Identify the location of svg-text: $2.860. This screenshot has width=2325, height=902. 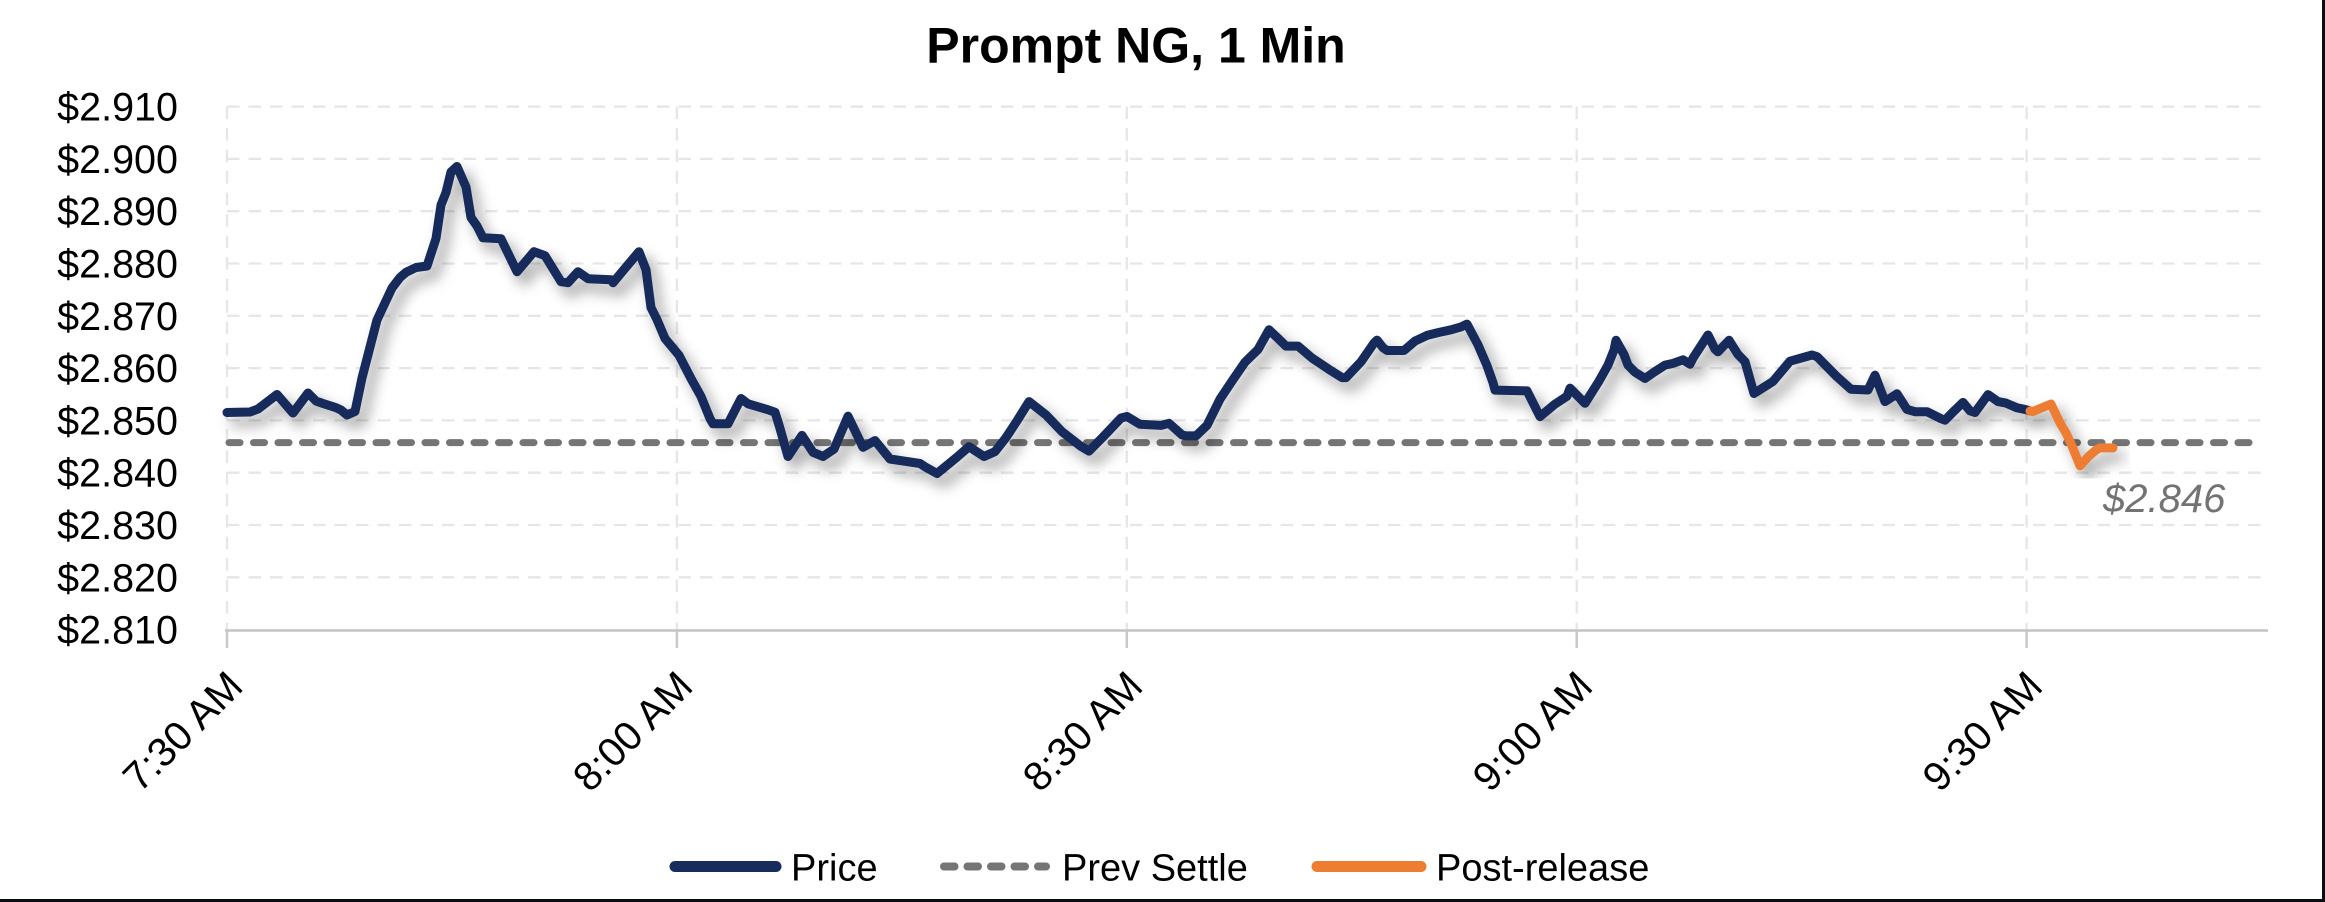
(117, 369).